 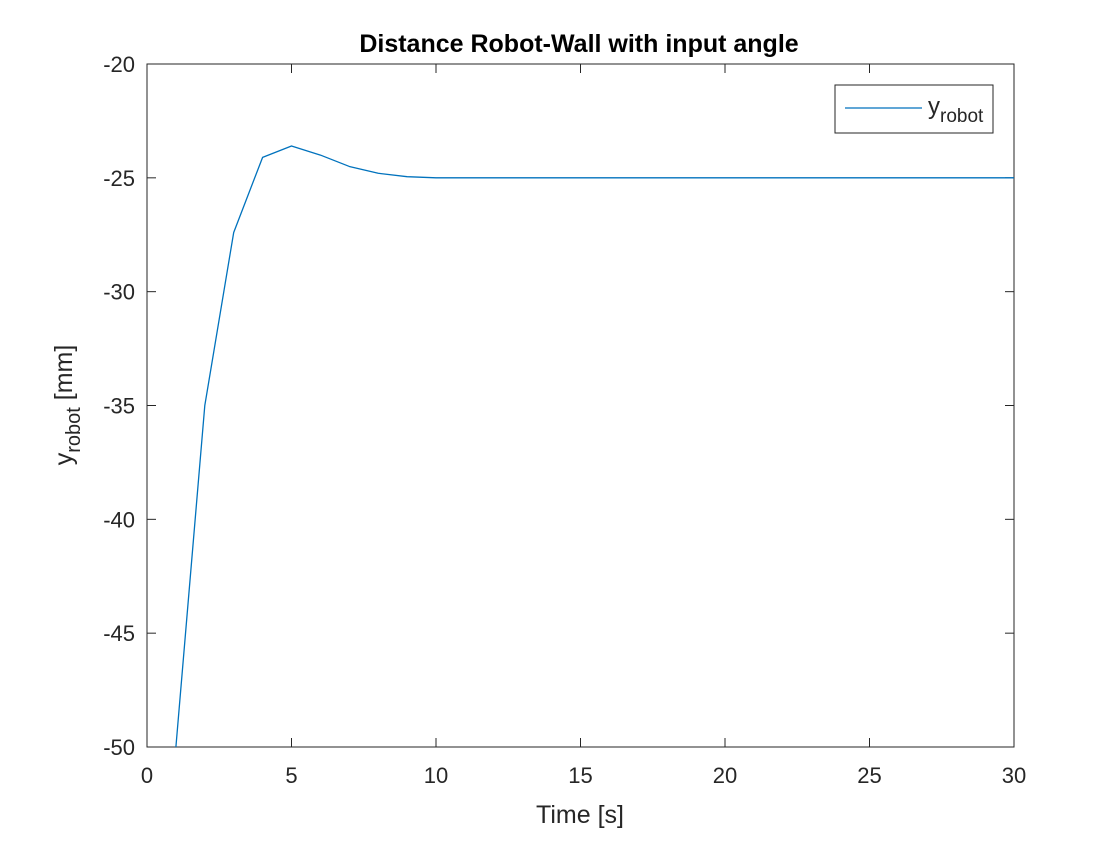 What do you see at coordinates (119, 178) in the screenshot?
I see `y-tick-label: -25` at bounding box center [119, 178].